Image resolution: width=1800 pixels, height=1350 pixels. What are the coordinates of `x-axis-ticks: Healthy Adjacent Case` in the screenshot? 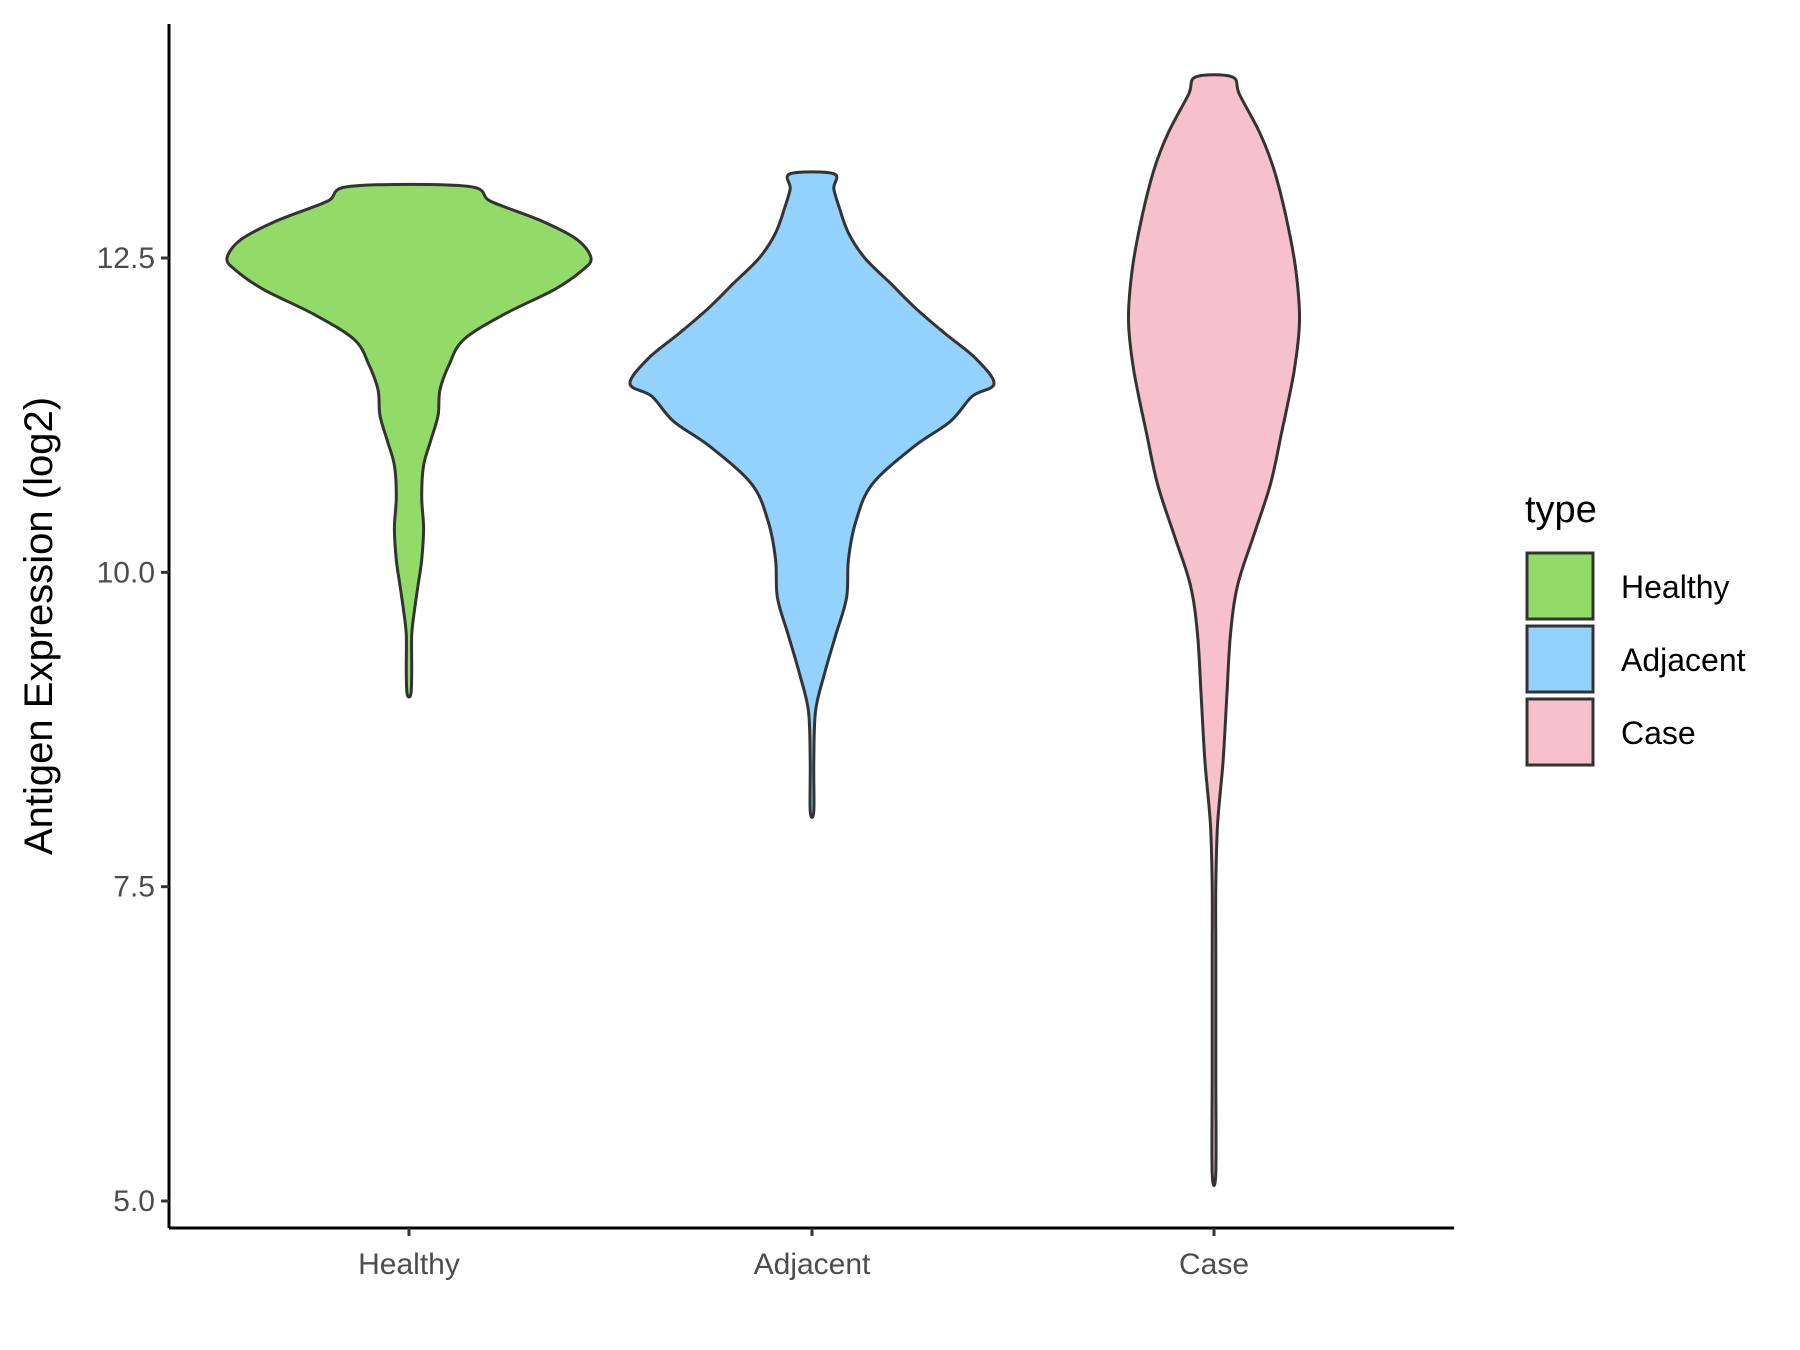 It's located at (803, 1254).